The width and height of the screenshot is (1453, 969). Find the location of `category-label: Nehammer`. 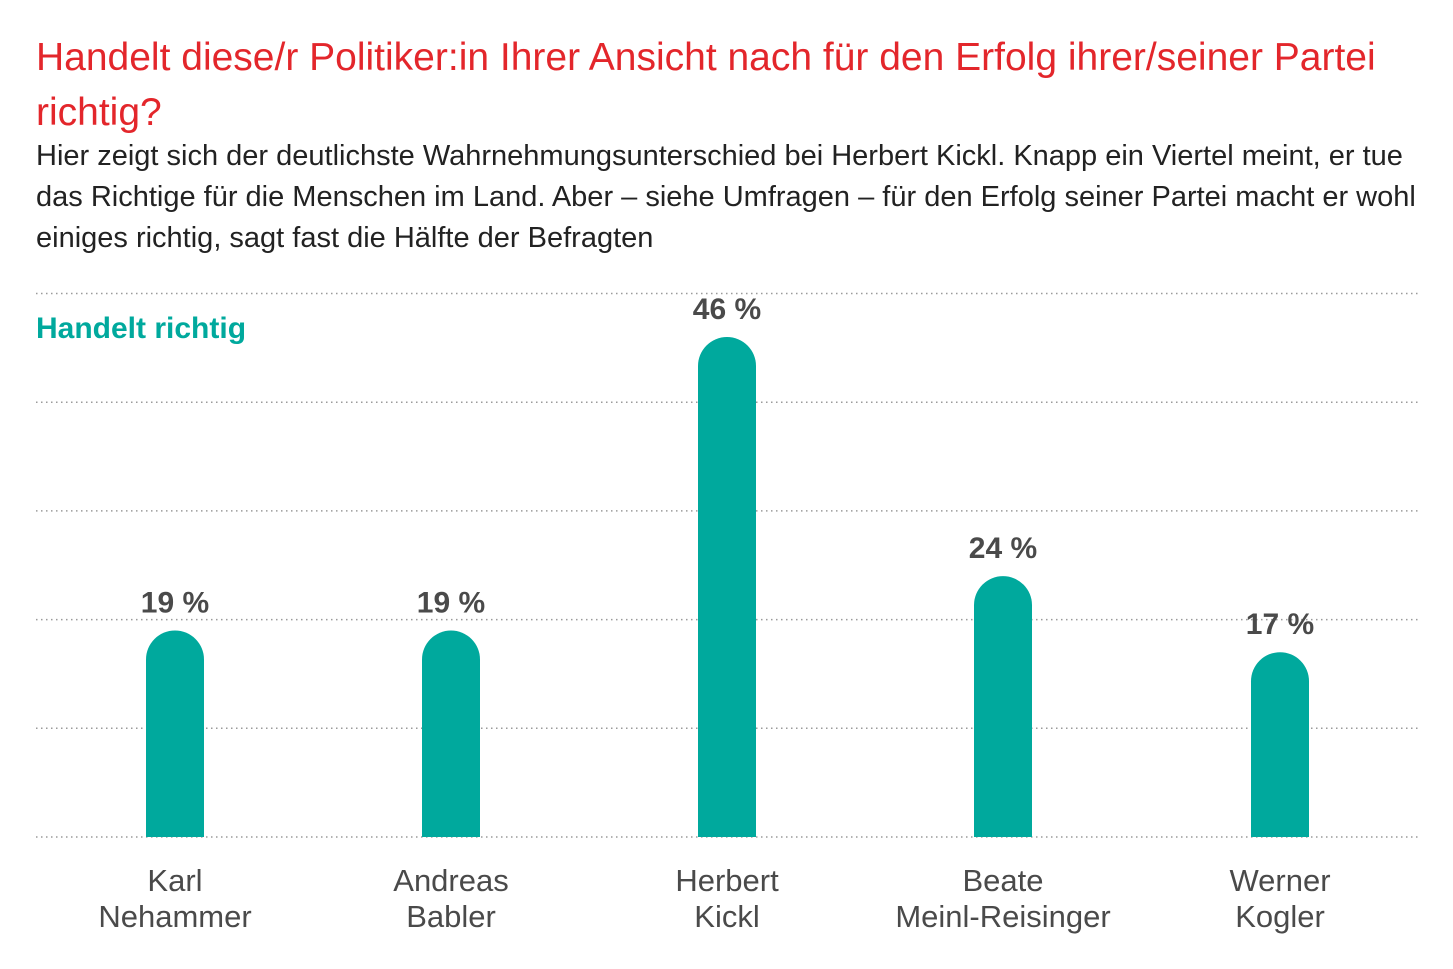

category-label: Nehammer is located at coordinates (174, 916).